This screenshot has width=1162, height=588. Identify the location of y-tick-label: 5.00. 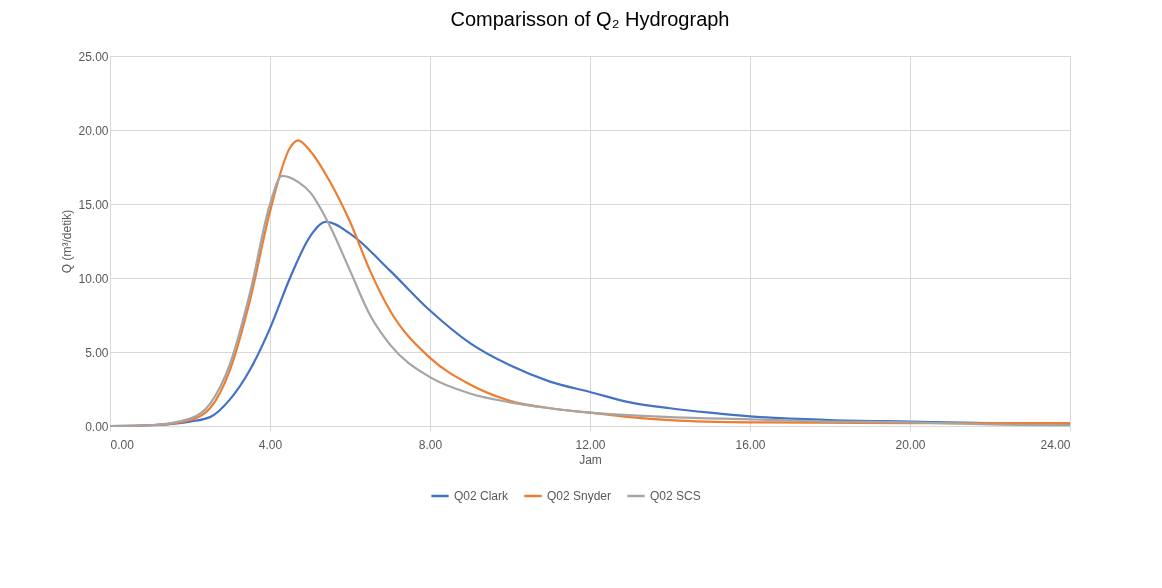
(97, 352).